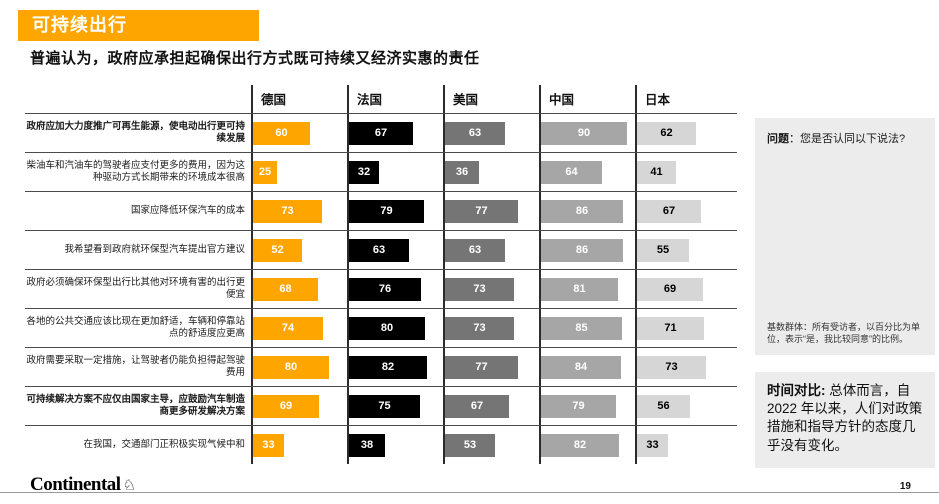 This screenshot has height=504, width=939. I want to click on value-bar: 74, so click(288, 328).